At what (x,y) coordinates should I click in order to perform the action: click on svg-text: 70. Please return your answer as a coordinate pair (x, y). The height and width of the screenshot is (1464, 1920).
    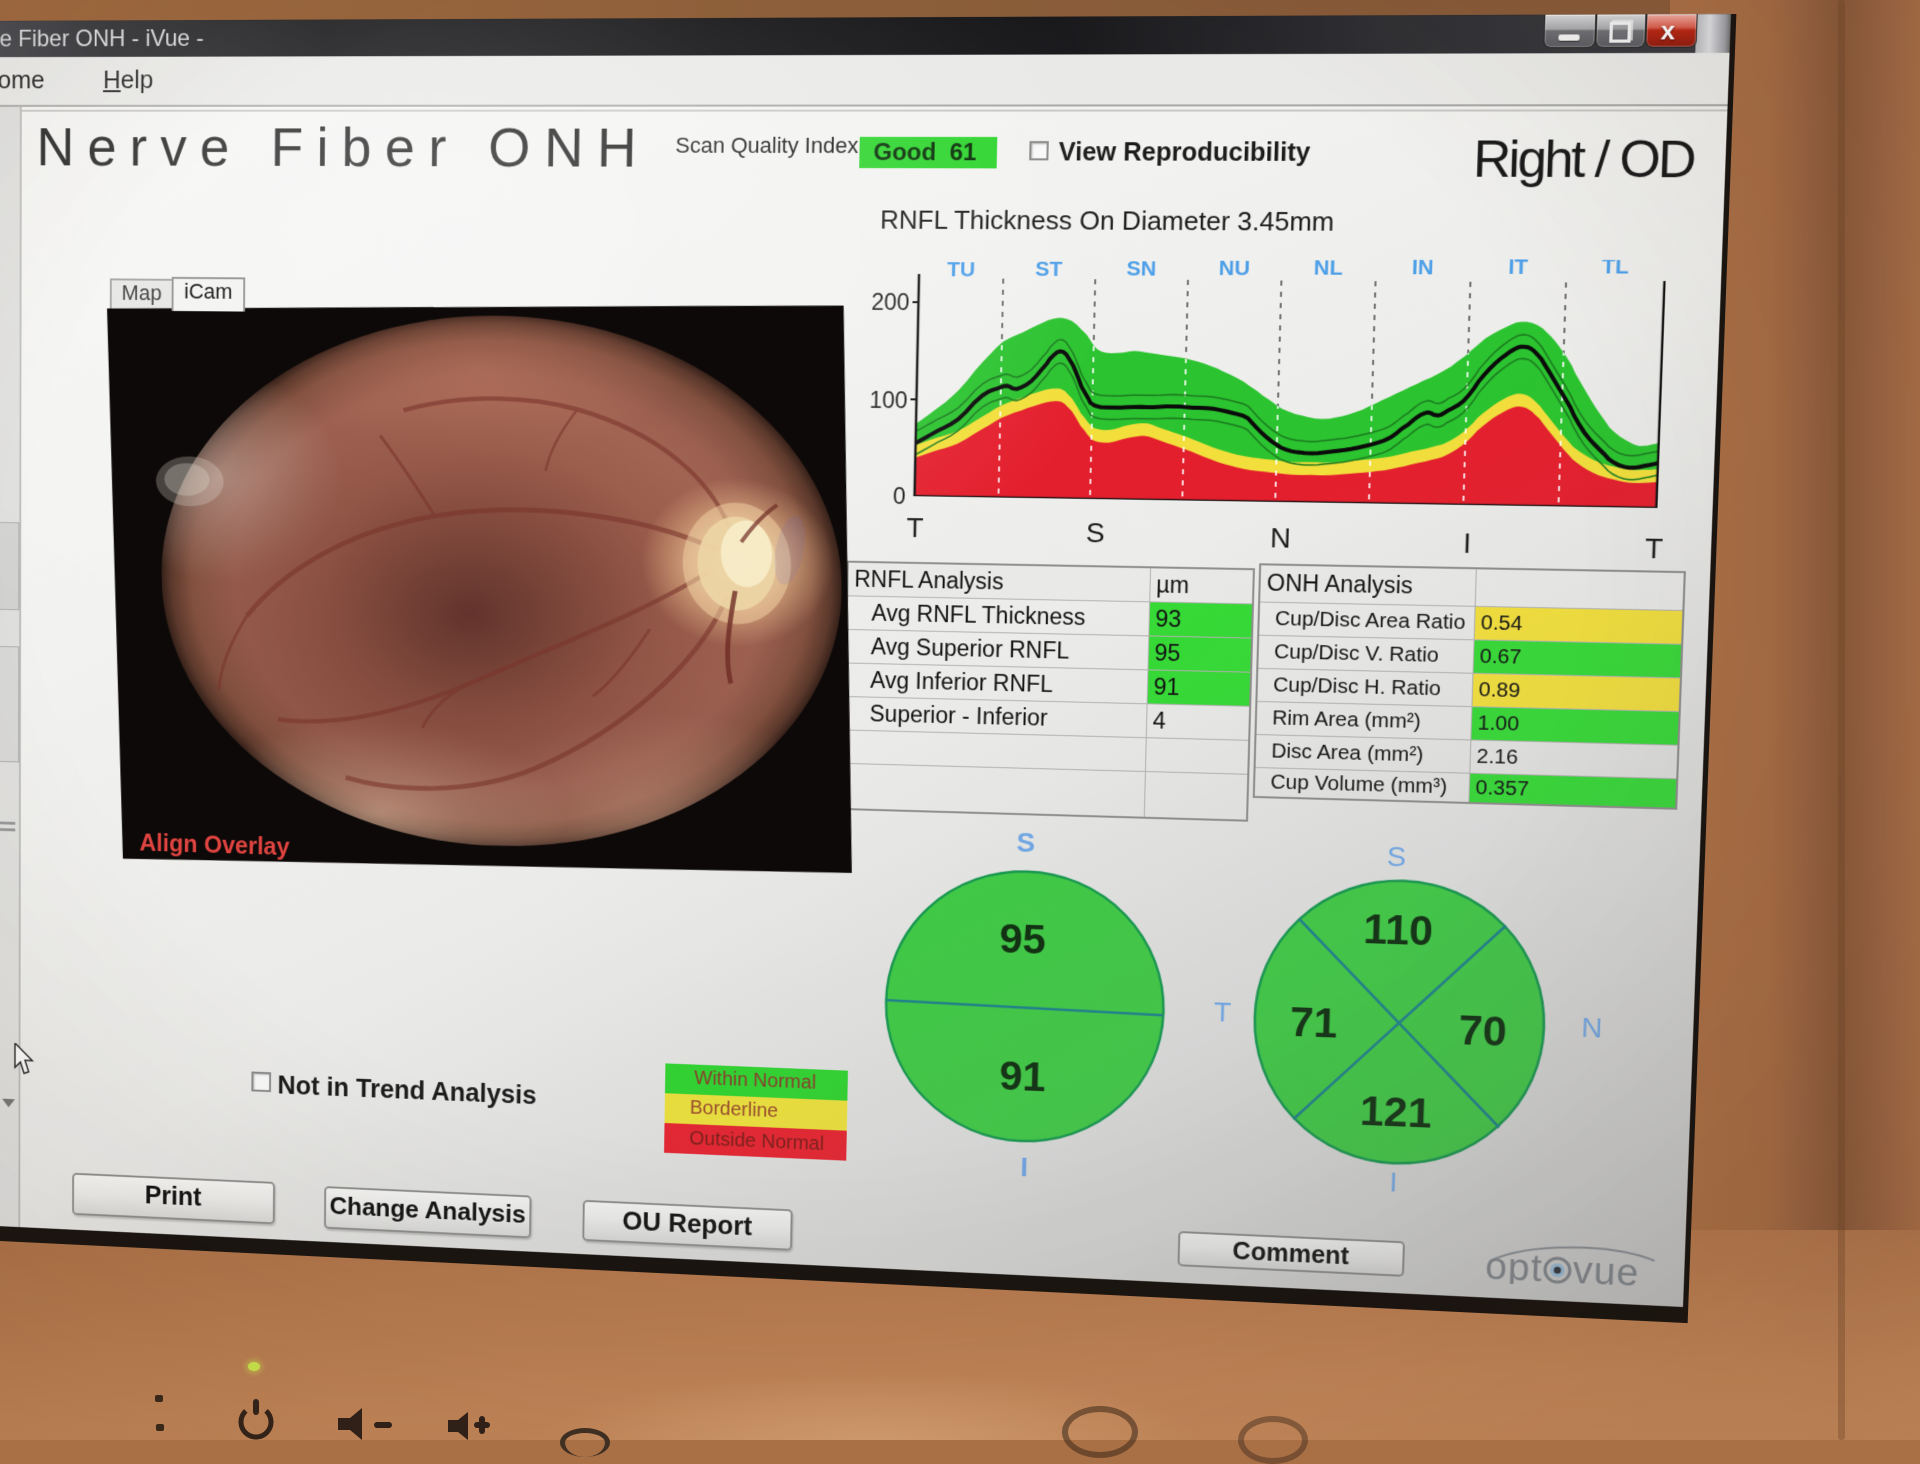
    Looking at the image, I should click on (1483, 1032).